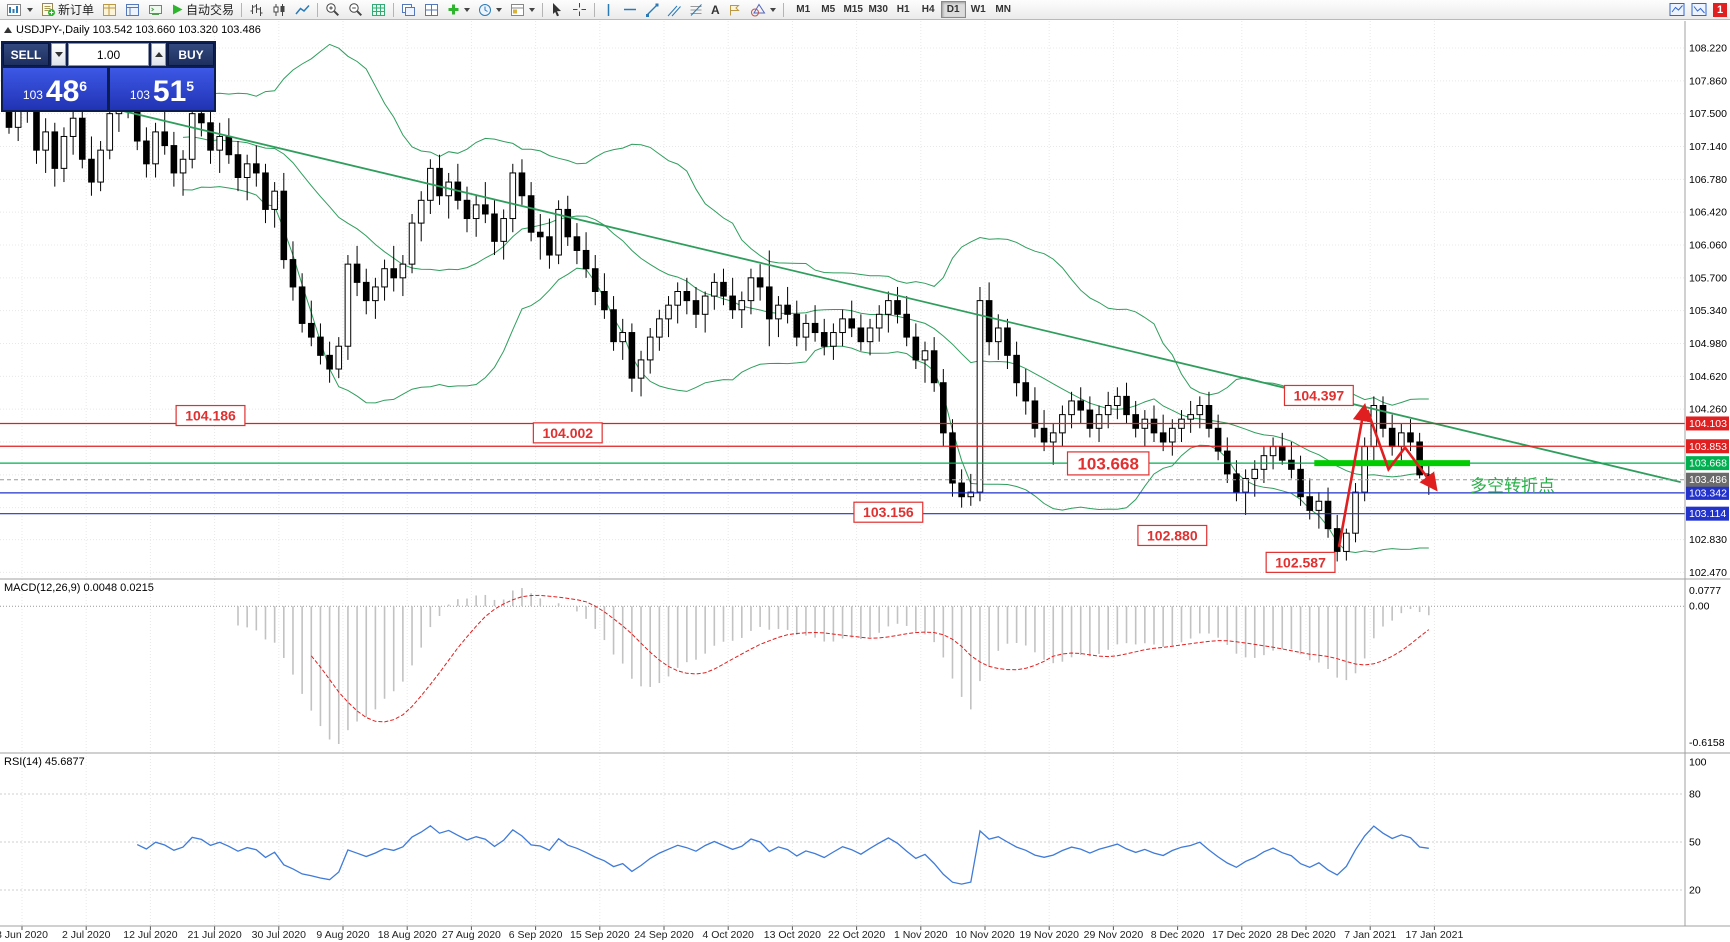 The image size is (1730, 942). Describe the element at coordinates (828, 9) in the screenshot. I see `timeframe-button-m5: M5` at that location.